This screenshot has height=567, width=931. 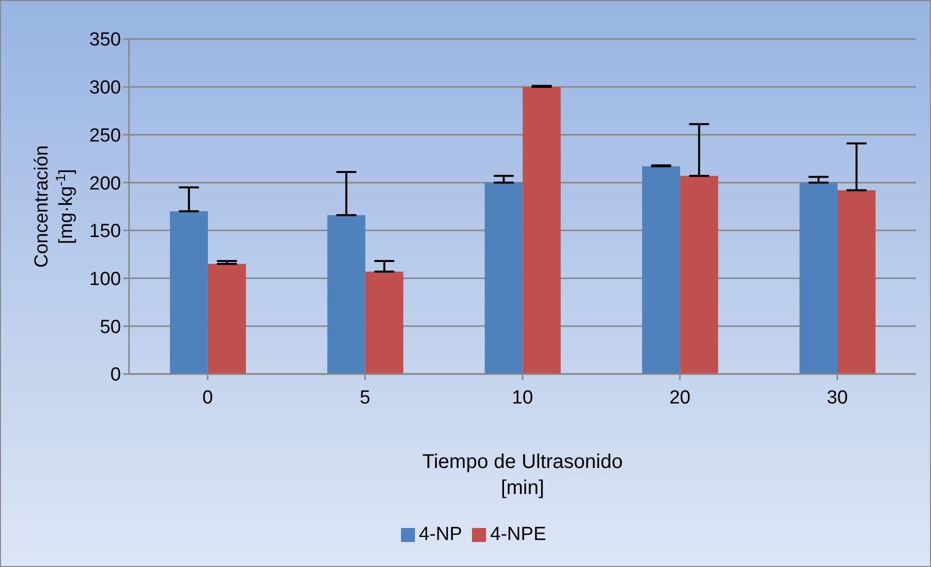 I want to click on legend-label: 4-NP, so click(x=440, y=534).